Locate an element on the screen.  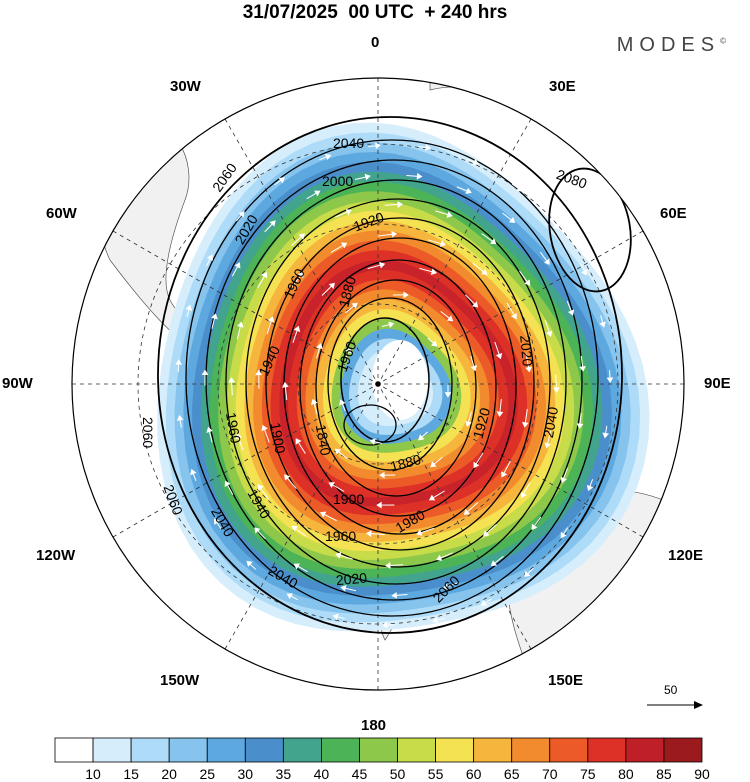
lon-label-180: 180 is located at coordinates (374, 725).